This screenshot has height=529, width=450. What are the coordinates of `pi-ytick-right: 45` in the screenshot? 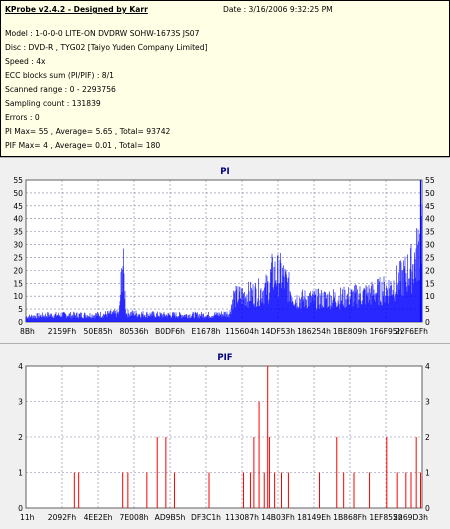 It's located at (430, 206).